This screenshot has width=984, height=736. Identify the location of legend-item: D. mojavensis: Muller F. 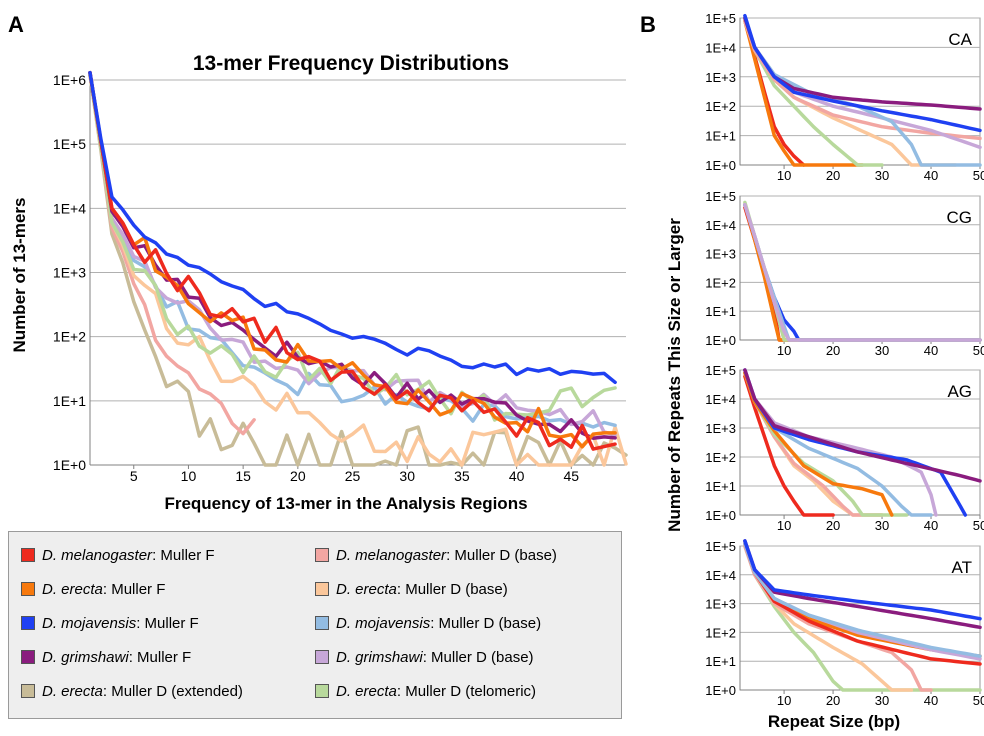
(110, 623).